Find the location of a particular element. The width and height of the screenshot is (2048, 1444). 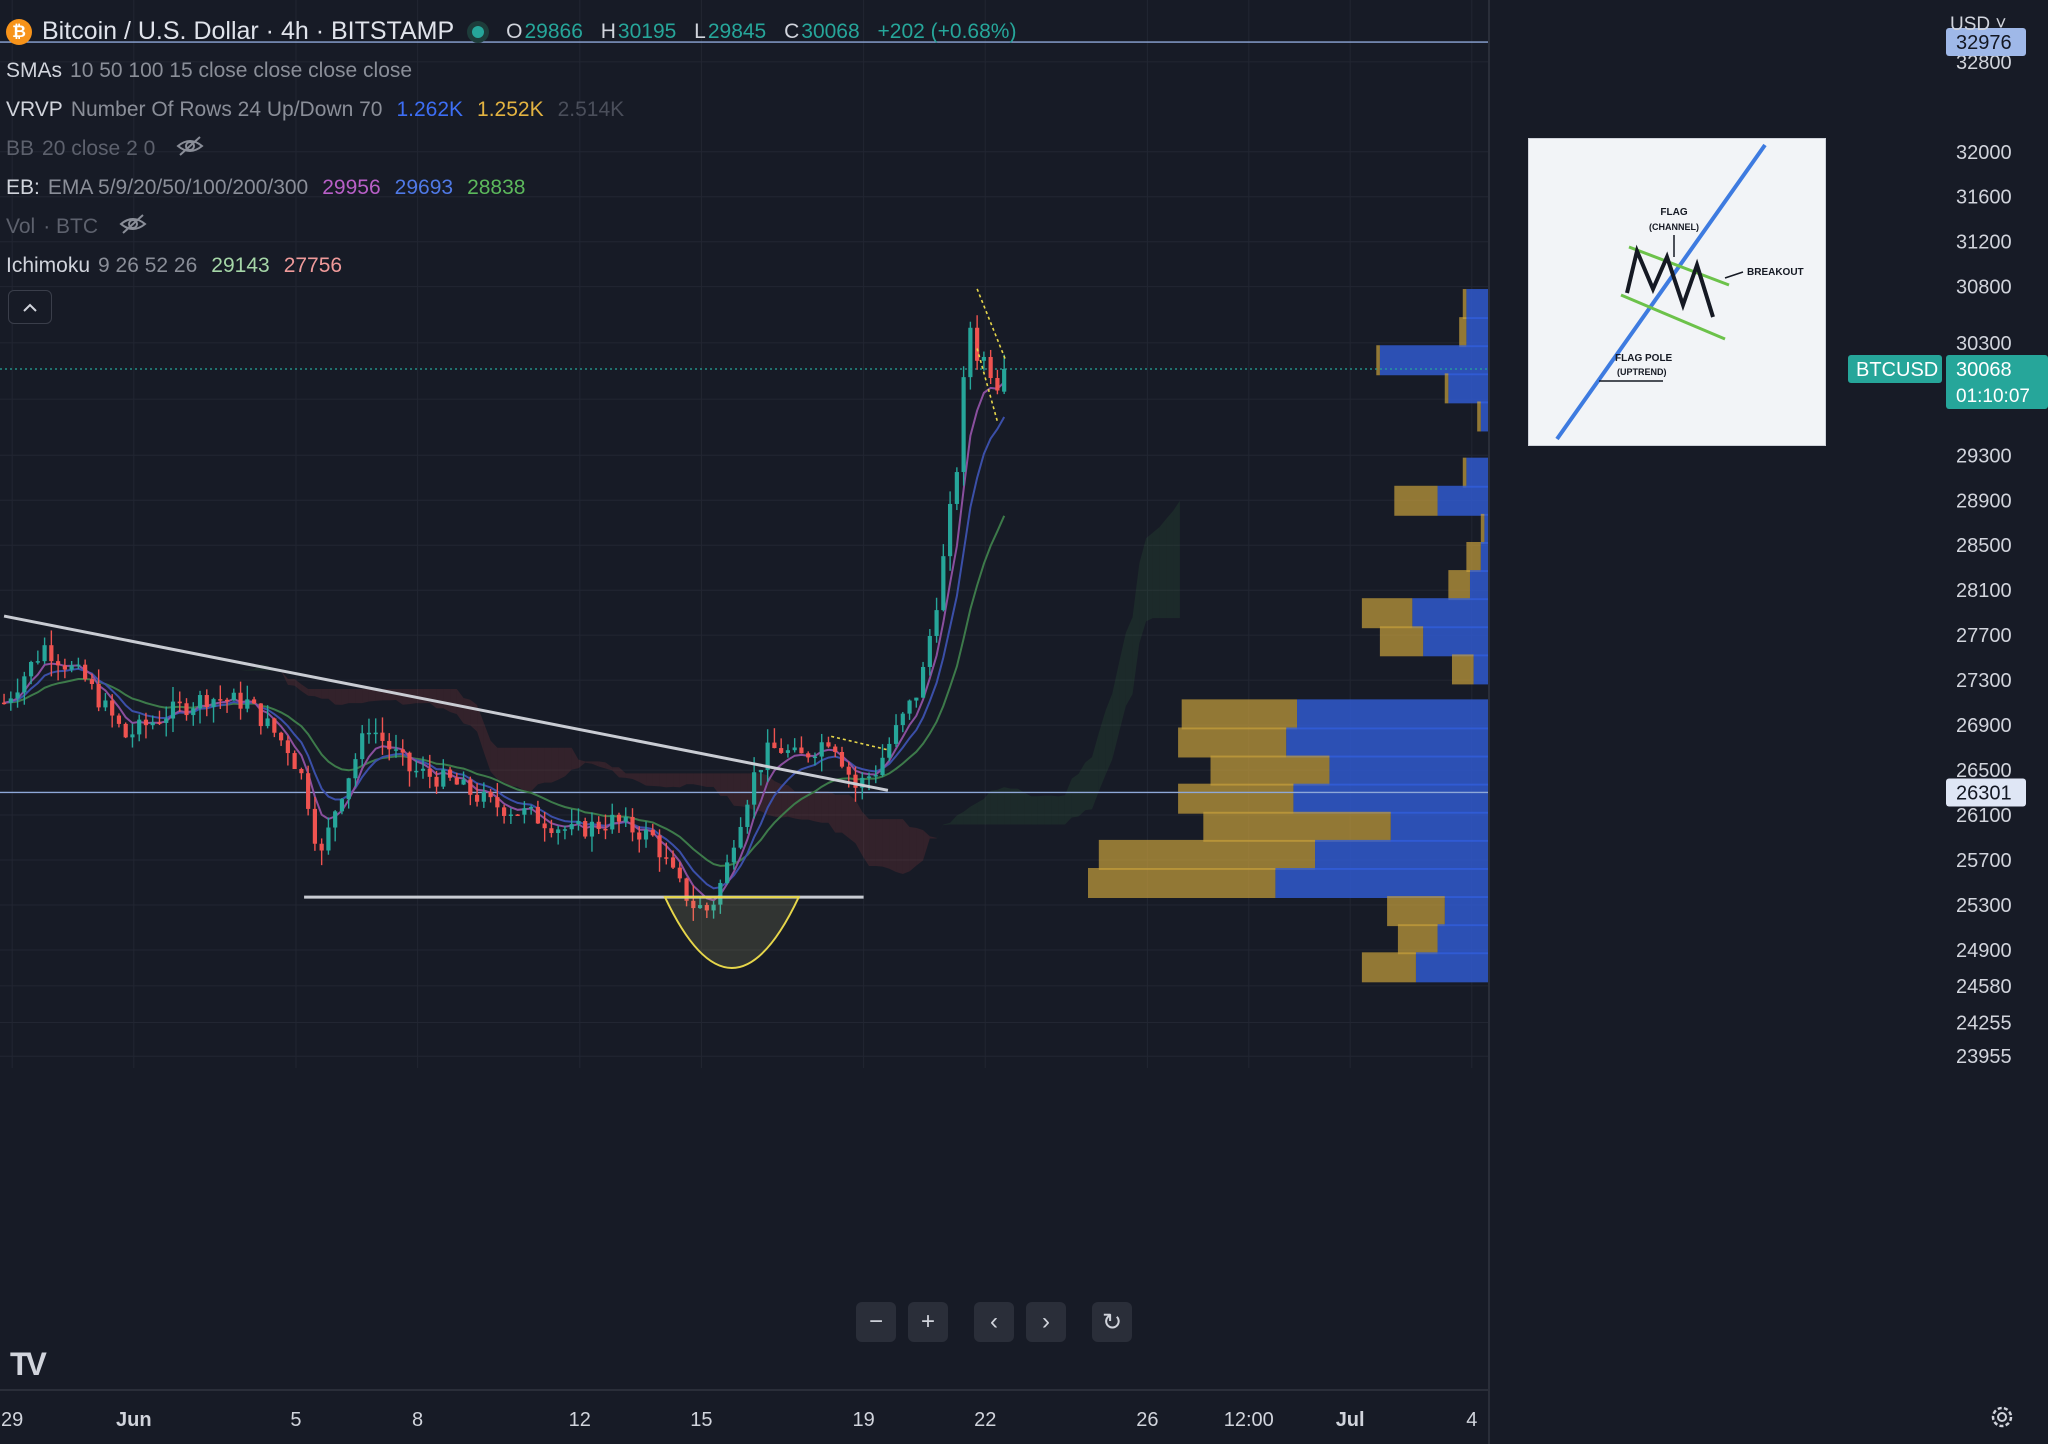

ohlc-open-key: O is located at coordinates (514, 31).